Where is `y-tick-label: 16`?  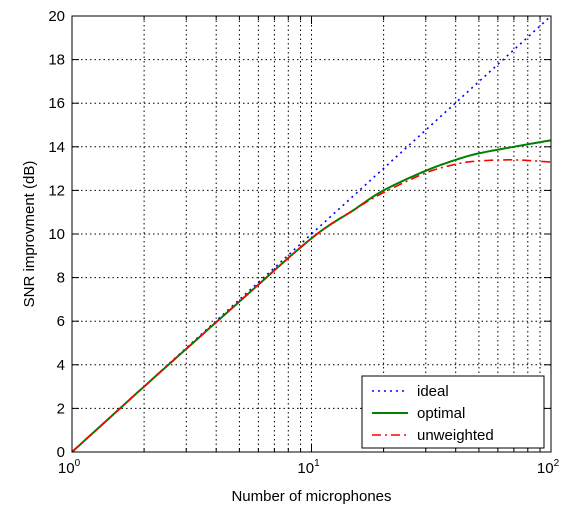
y-tick-label: 16 is located at coordinates (56, 103).